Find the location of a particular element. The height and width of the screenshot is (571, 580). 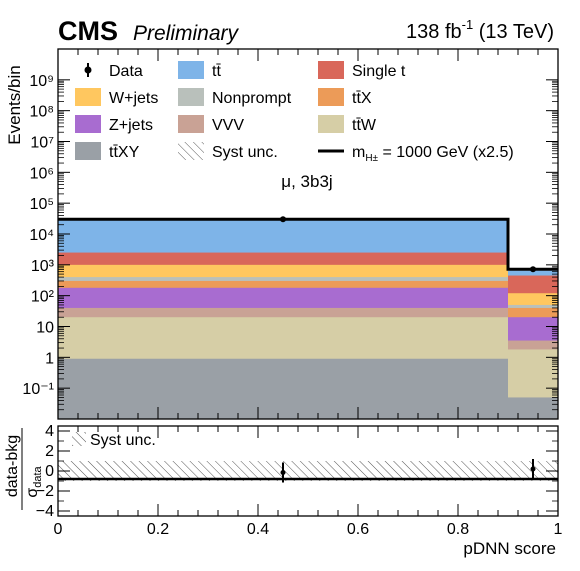

ratio-y-label: data-bkg σdata is located at coordinates (24, 469).